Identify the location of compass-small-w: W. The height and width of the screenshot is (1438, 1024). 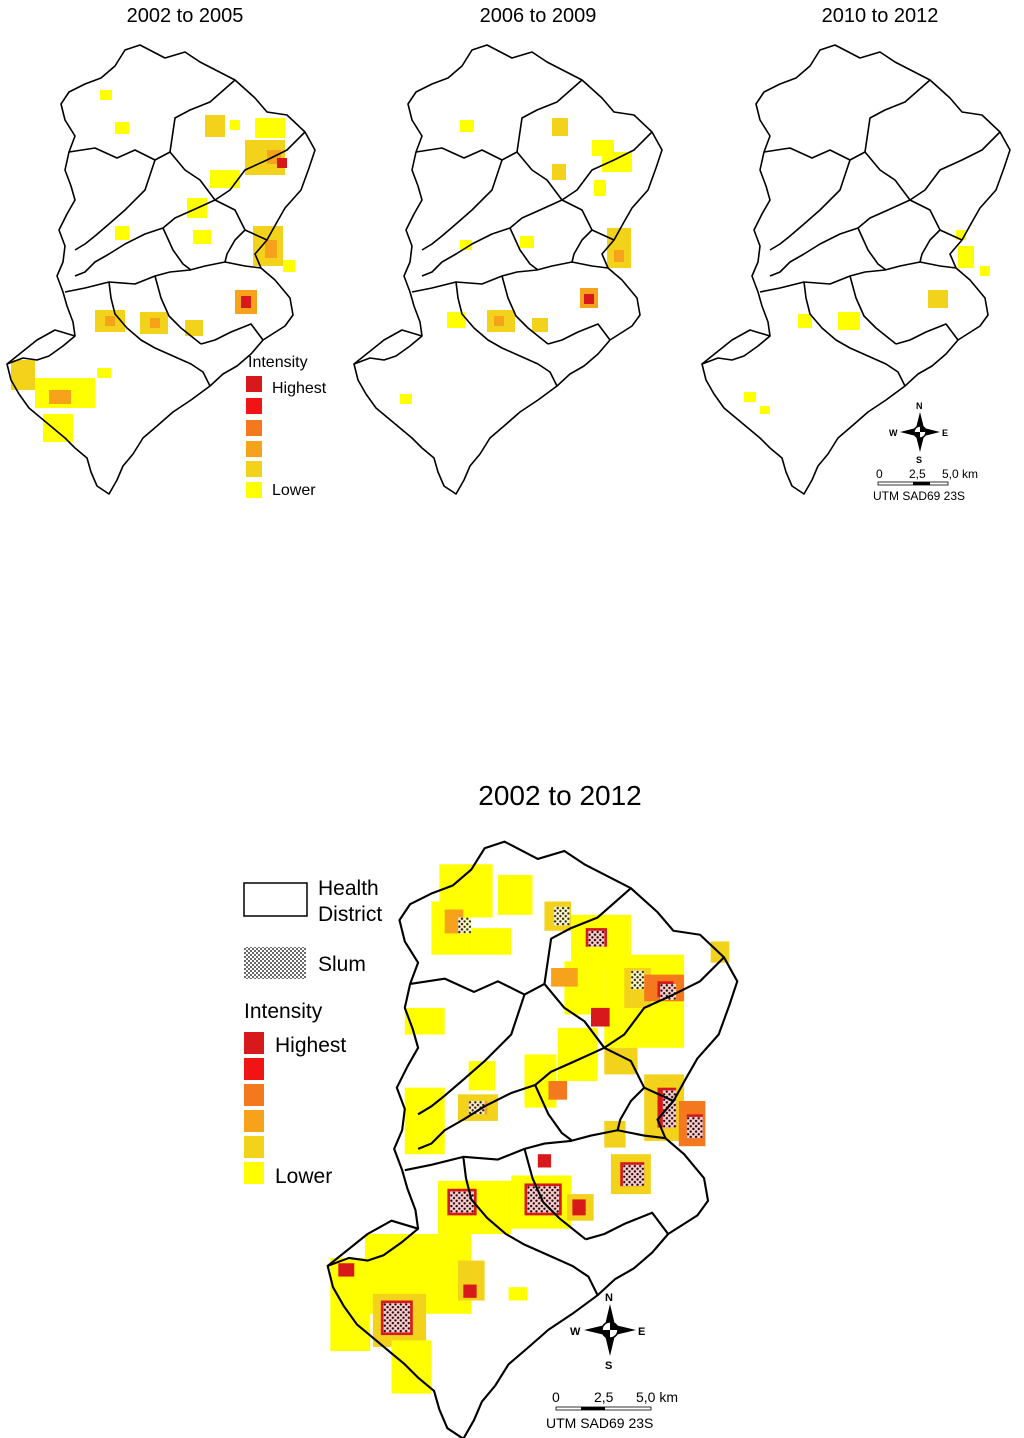
(893, 433).